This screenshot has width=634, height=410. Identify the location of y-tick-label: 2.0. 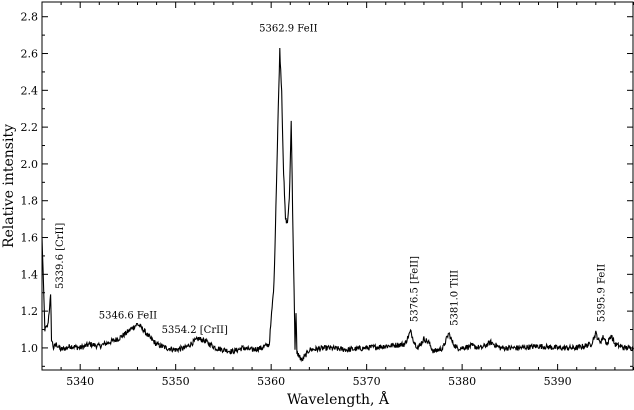
(30, 164).